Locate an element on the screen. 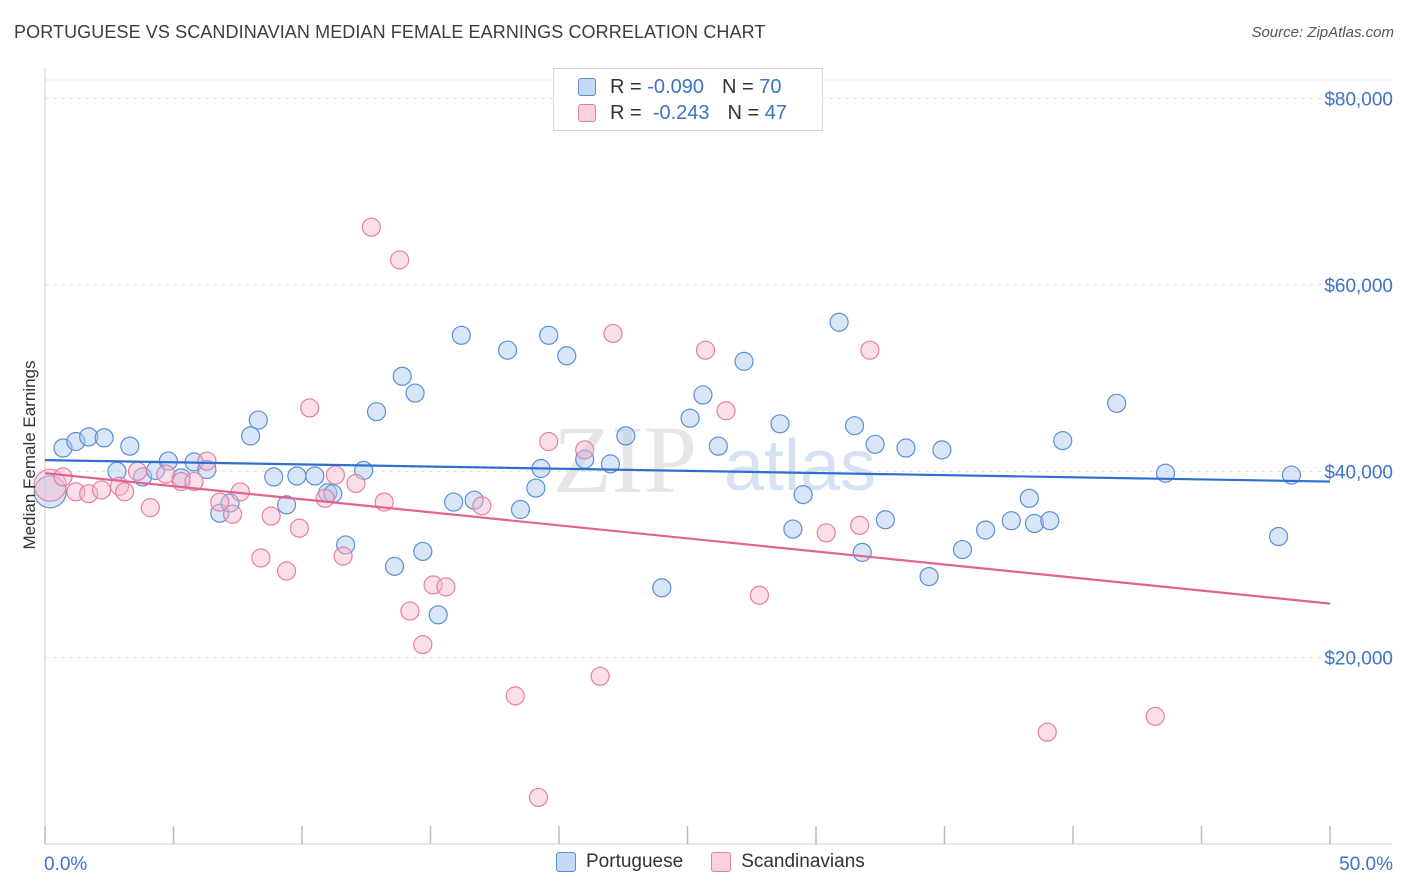 This screenshot has height=892, width=1406. legend-label-portuguese: Portuguese is located at coordinates (635, 861).